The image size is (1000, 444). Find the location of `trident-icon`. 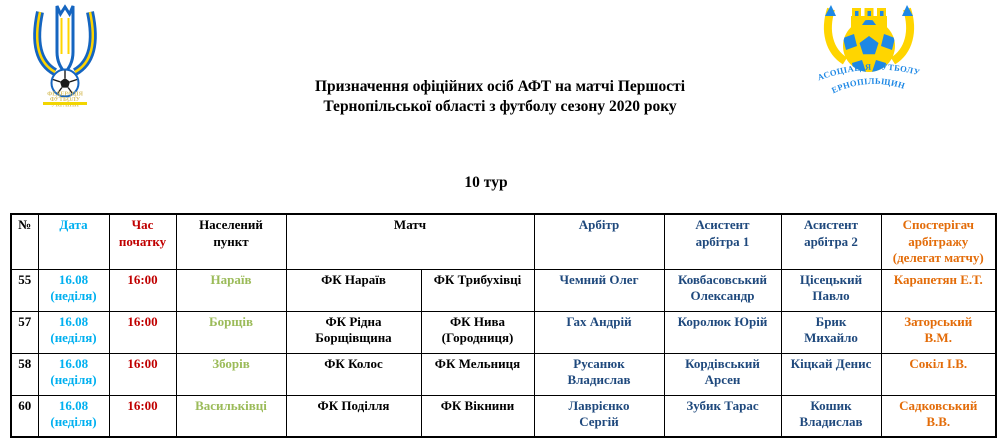

trident-icon is located at coordinates (65, 40).